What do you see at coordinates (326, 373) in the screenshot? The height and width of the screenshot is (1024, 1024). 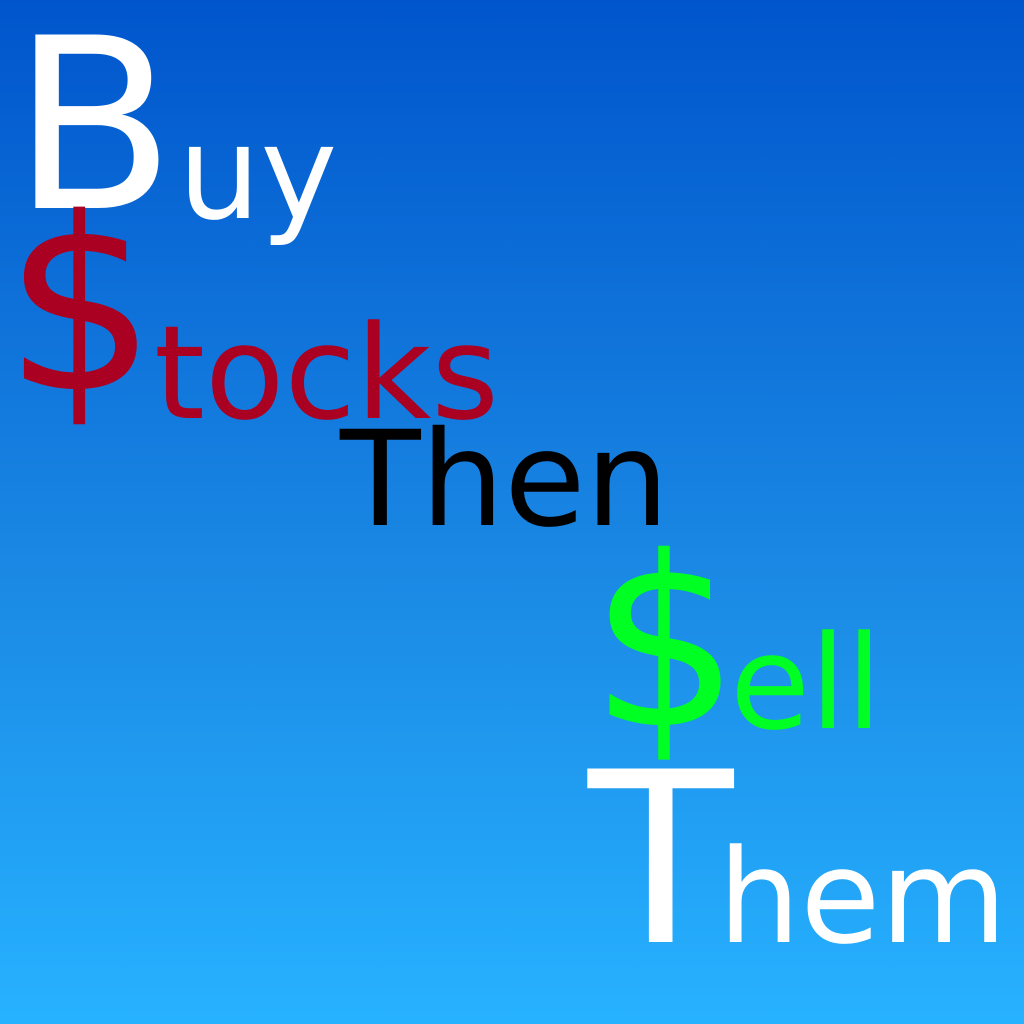 I see `stocks-rest: tocks` at bounding box center [326, 373].